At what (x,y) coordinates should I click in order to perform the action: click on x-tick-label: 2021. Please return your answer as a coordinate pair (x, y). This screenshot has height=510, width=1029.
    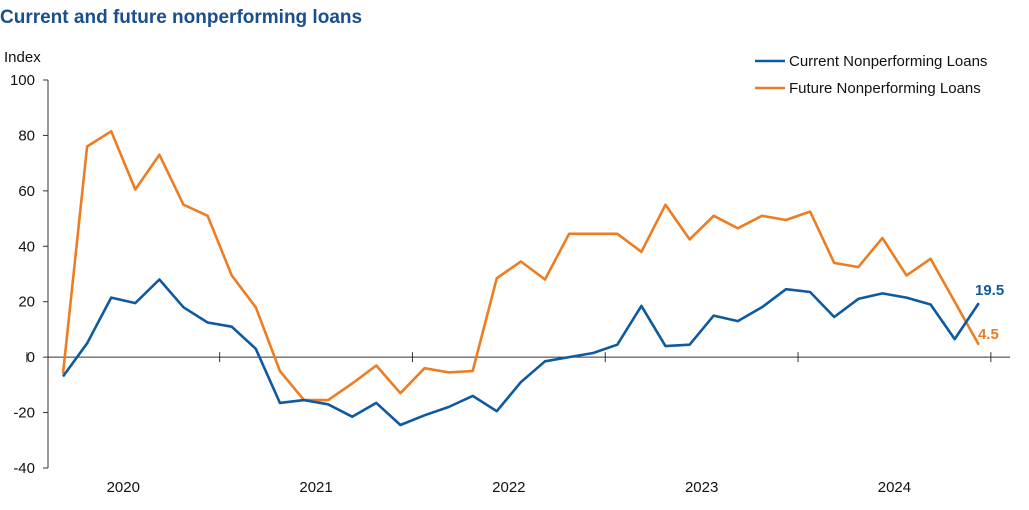
    Looking at the image, I should click on (315, 487).